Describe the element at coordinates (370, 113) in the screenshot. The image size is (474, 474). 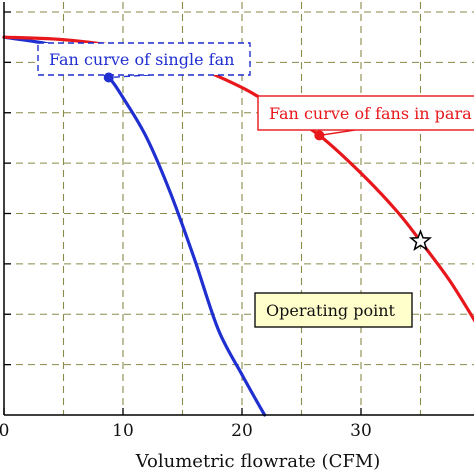
I see `parallel-fans-label: Fan curve of fans in para` at that location.